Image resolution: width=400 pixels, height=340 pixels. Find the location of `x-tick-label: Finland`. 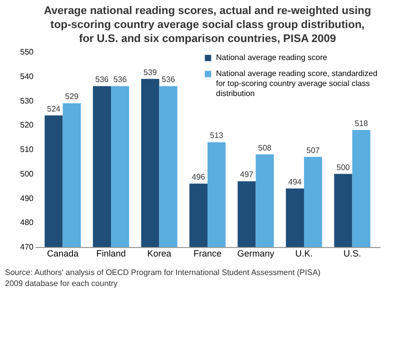

x-tick-label: Finland is located at coordinates (111, 253).